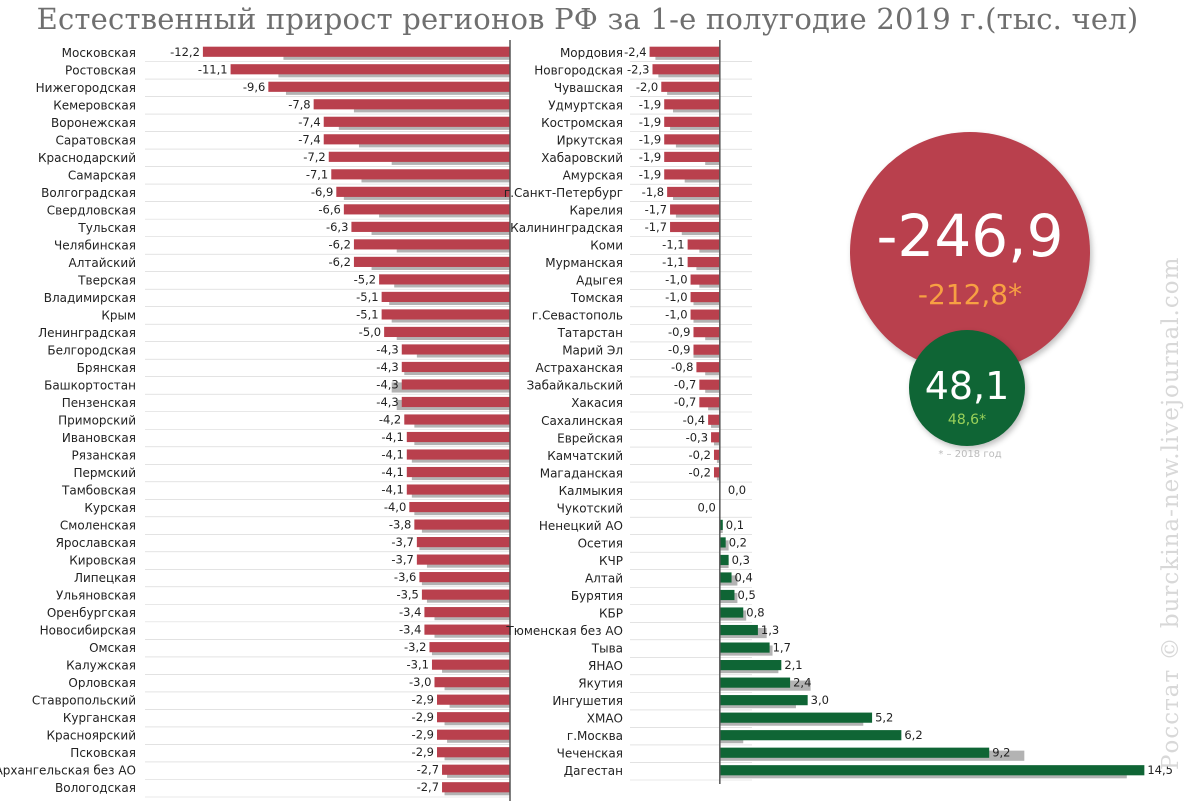 The height and width of the screenshot is (810, 1200). I want to click on left-region-label: Челябинская, so click(95, 245).